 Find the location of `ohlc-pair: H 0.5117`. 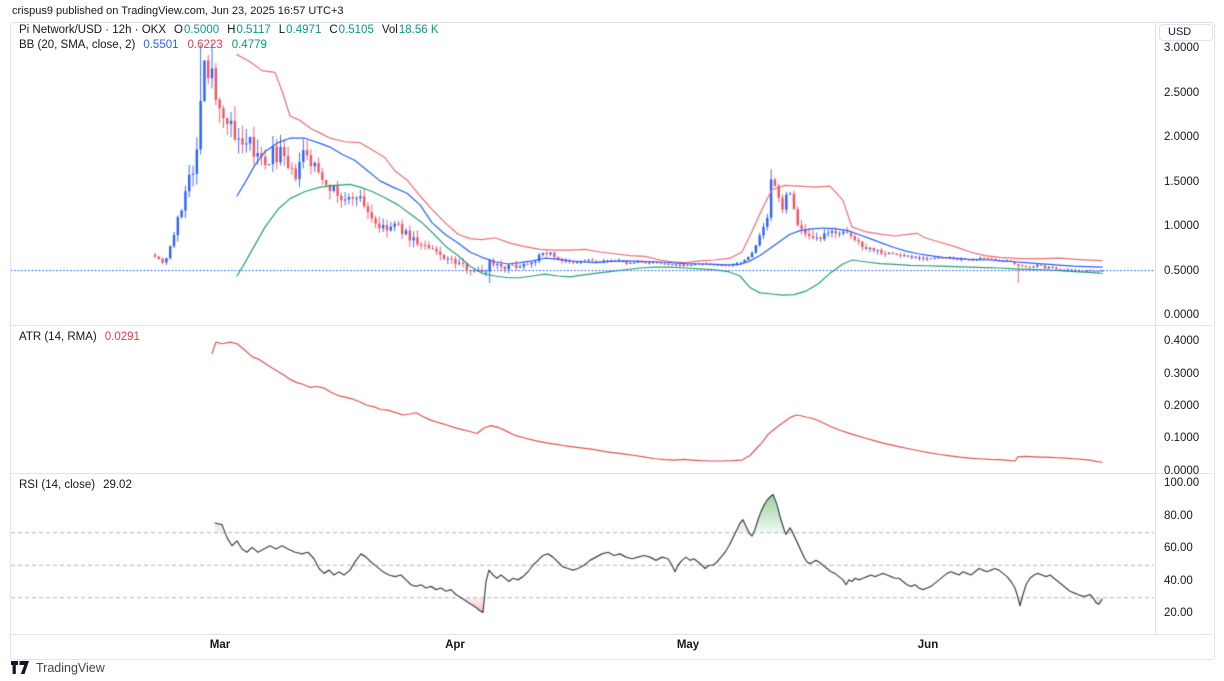

ohlc-pair: H 0.5117 is located at coordinates (249, 30).